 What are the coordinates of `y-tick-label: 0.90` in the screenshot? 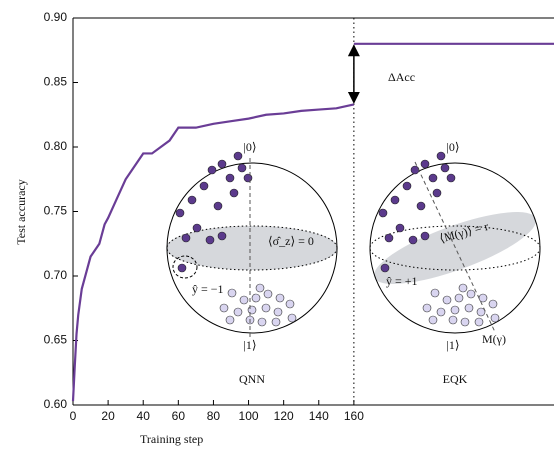 It's located at (56, 17).